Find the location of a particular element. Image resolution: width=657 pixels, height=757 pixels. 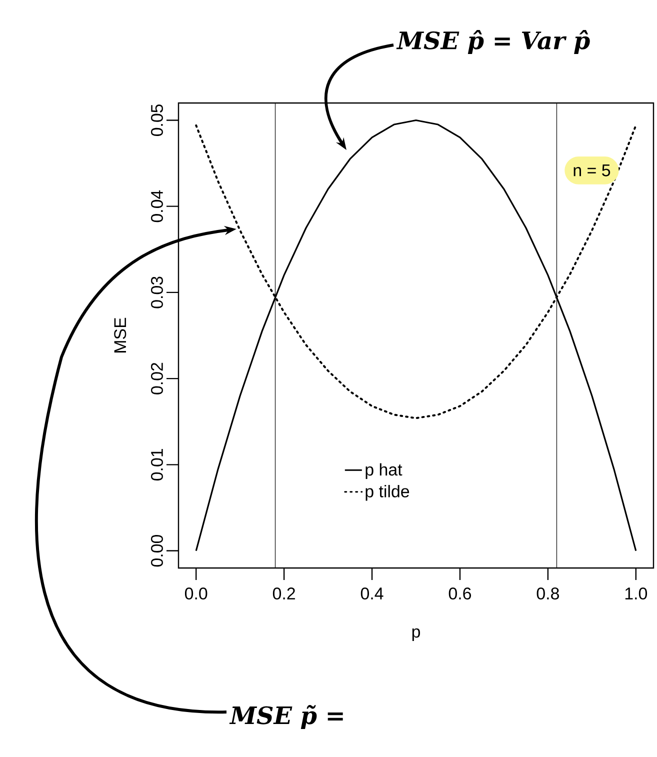

legend-label: p tilde is located at coordinates (387, 492).